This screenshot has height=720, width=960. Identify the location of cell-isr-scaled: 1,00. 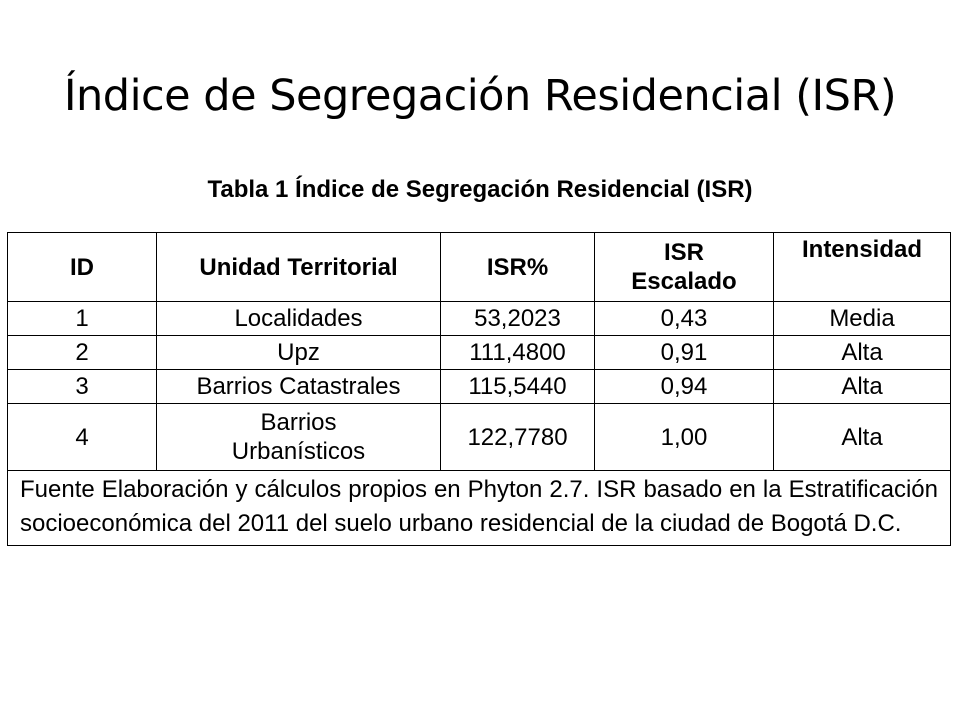
(684, 437).